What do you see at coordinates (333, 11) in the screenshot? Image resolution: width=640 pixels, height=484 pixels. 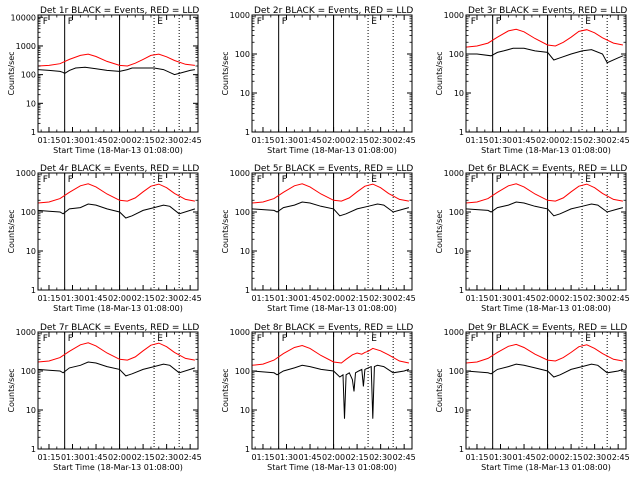 I see `panel-title: Det 2r BLACK = Events, RED = LLD` at bounding box center [333, 11].